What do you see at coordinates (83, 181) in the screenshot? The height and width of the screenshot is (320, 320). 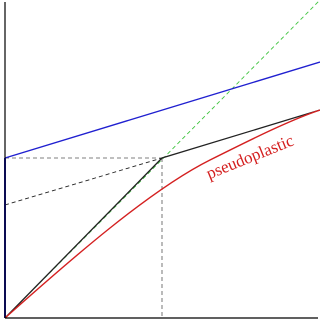 I see `dashed-tangent` at bounding box center [83, 181].